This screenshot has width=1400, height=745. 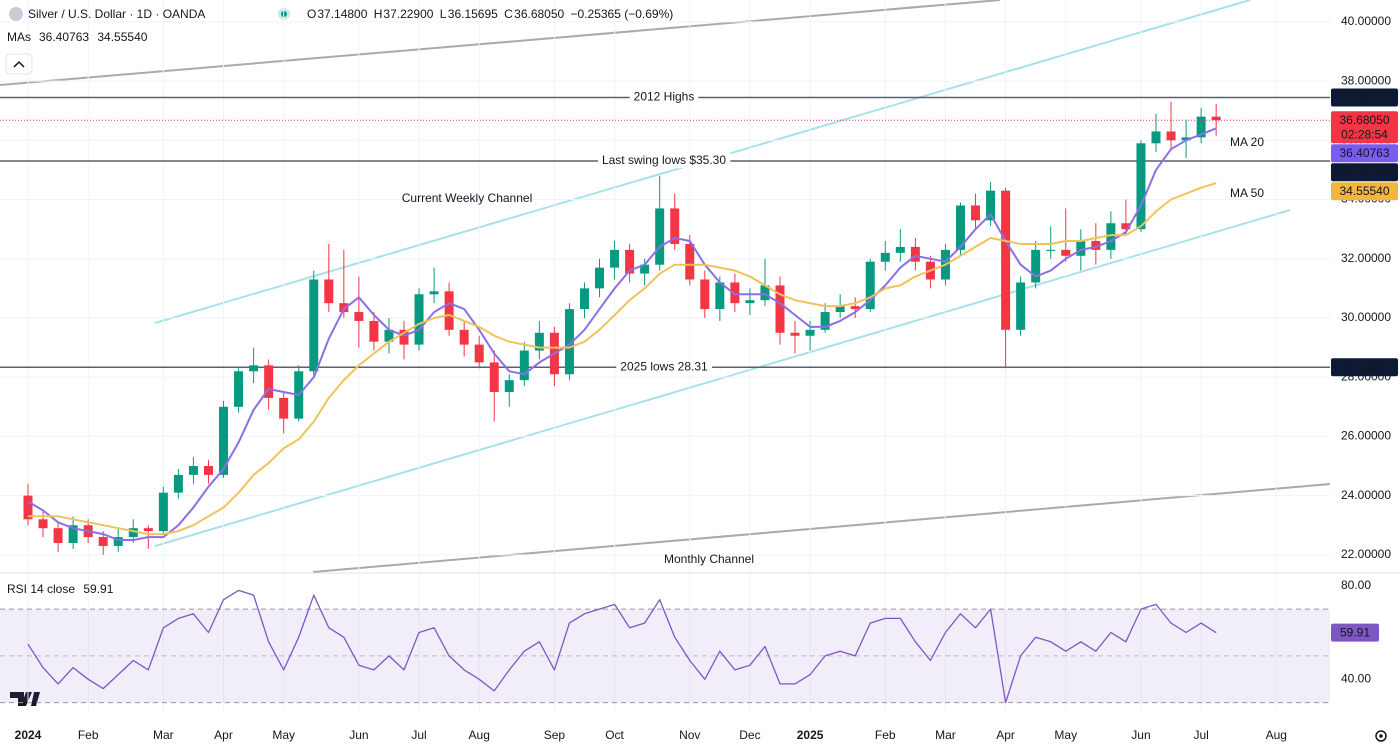 I want to click on ma-legend-title: MAs, so click(x=19, y=37).